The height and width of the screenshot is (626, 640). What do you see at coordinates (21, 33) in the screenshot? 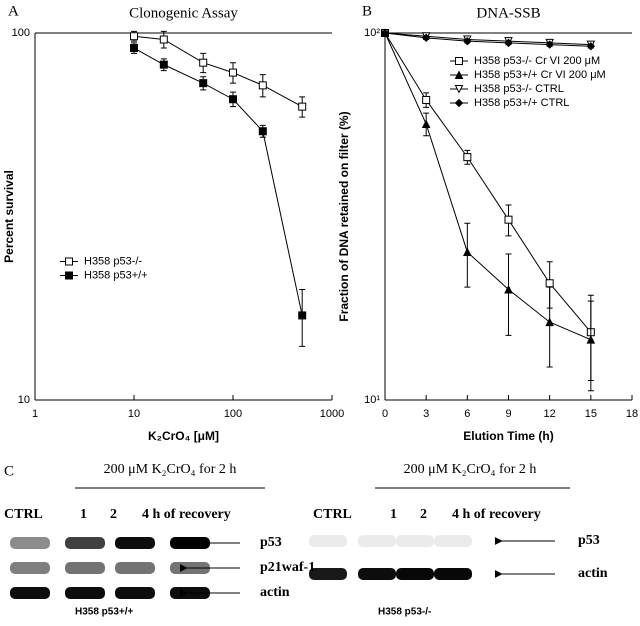
I see `y-tick-label: 100` at bounding box center [21, 33].